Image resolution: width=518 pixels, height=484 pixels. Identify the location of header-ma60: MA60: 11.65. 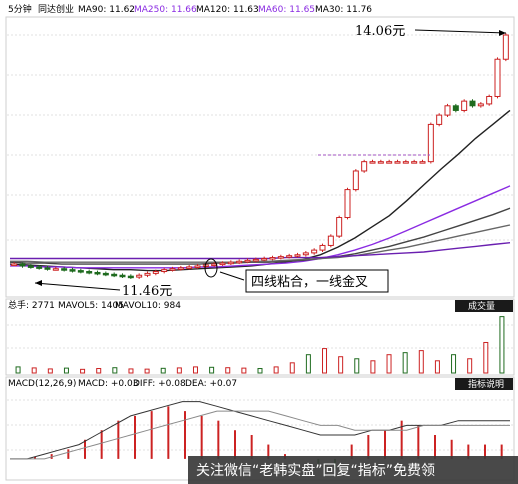
(286, 10).